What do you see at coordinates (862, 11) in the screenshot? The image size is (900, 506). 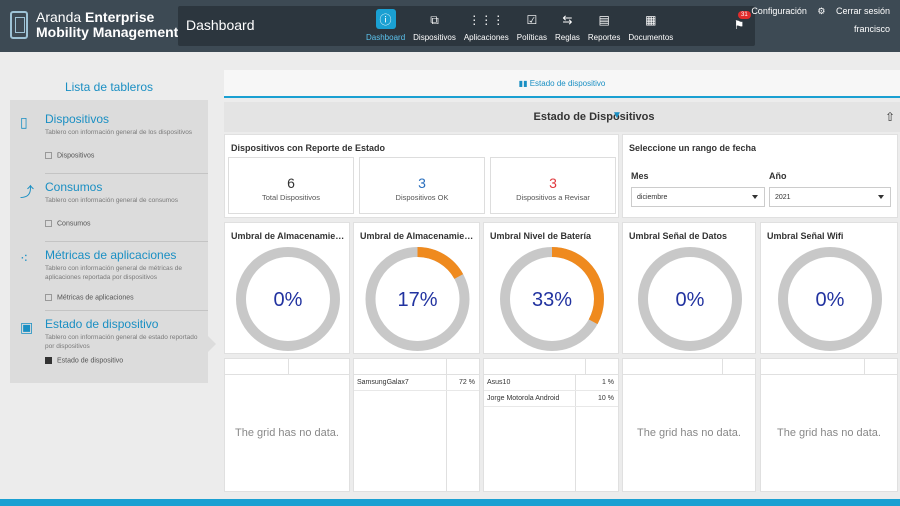 I see `logout-link: Cerrar sesión` at bounding box center [862, 11].